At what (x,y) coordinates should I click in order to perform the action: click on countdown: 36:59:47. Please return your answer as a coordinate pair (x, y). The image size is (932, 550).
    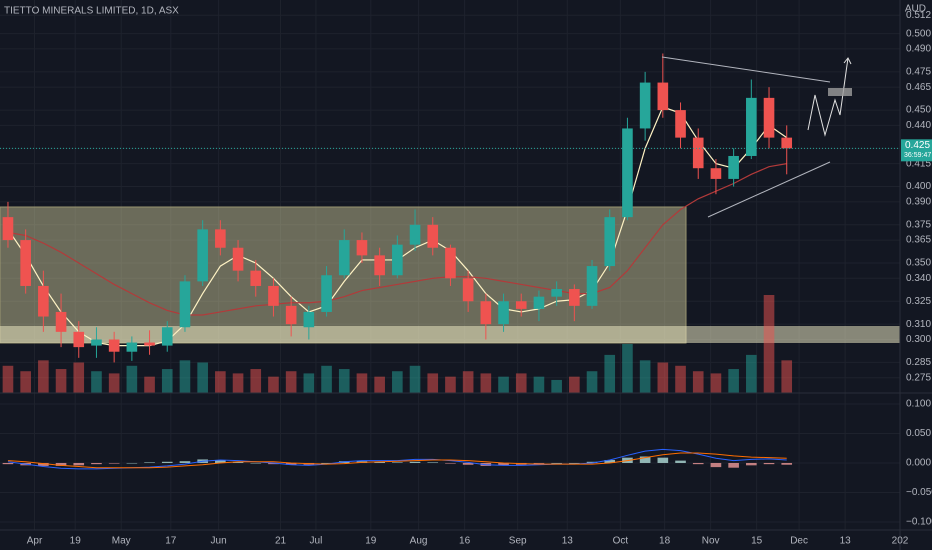
    Looking at the image, I should click on (917, 155).